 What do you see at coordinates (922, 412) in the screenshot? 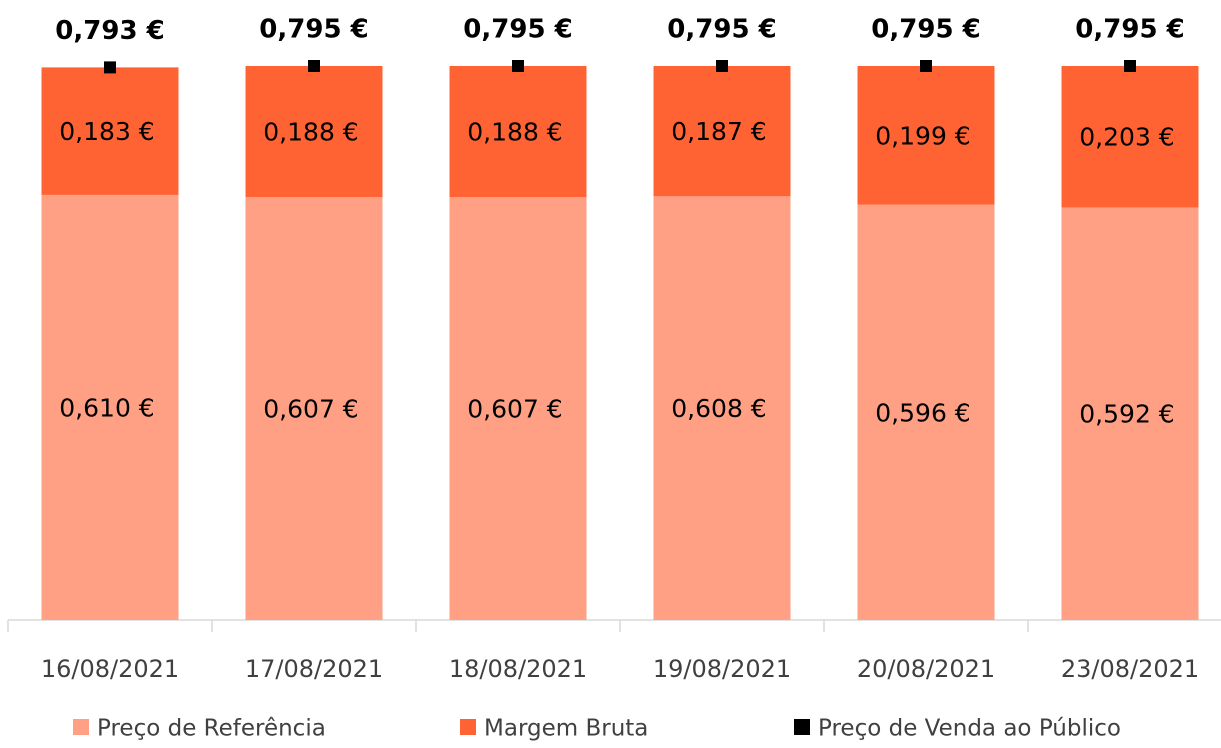
I see `segment-label: 0,596 €` at bounding box center [922, 412].